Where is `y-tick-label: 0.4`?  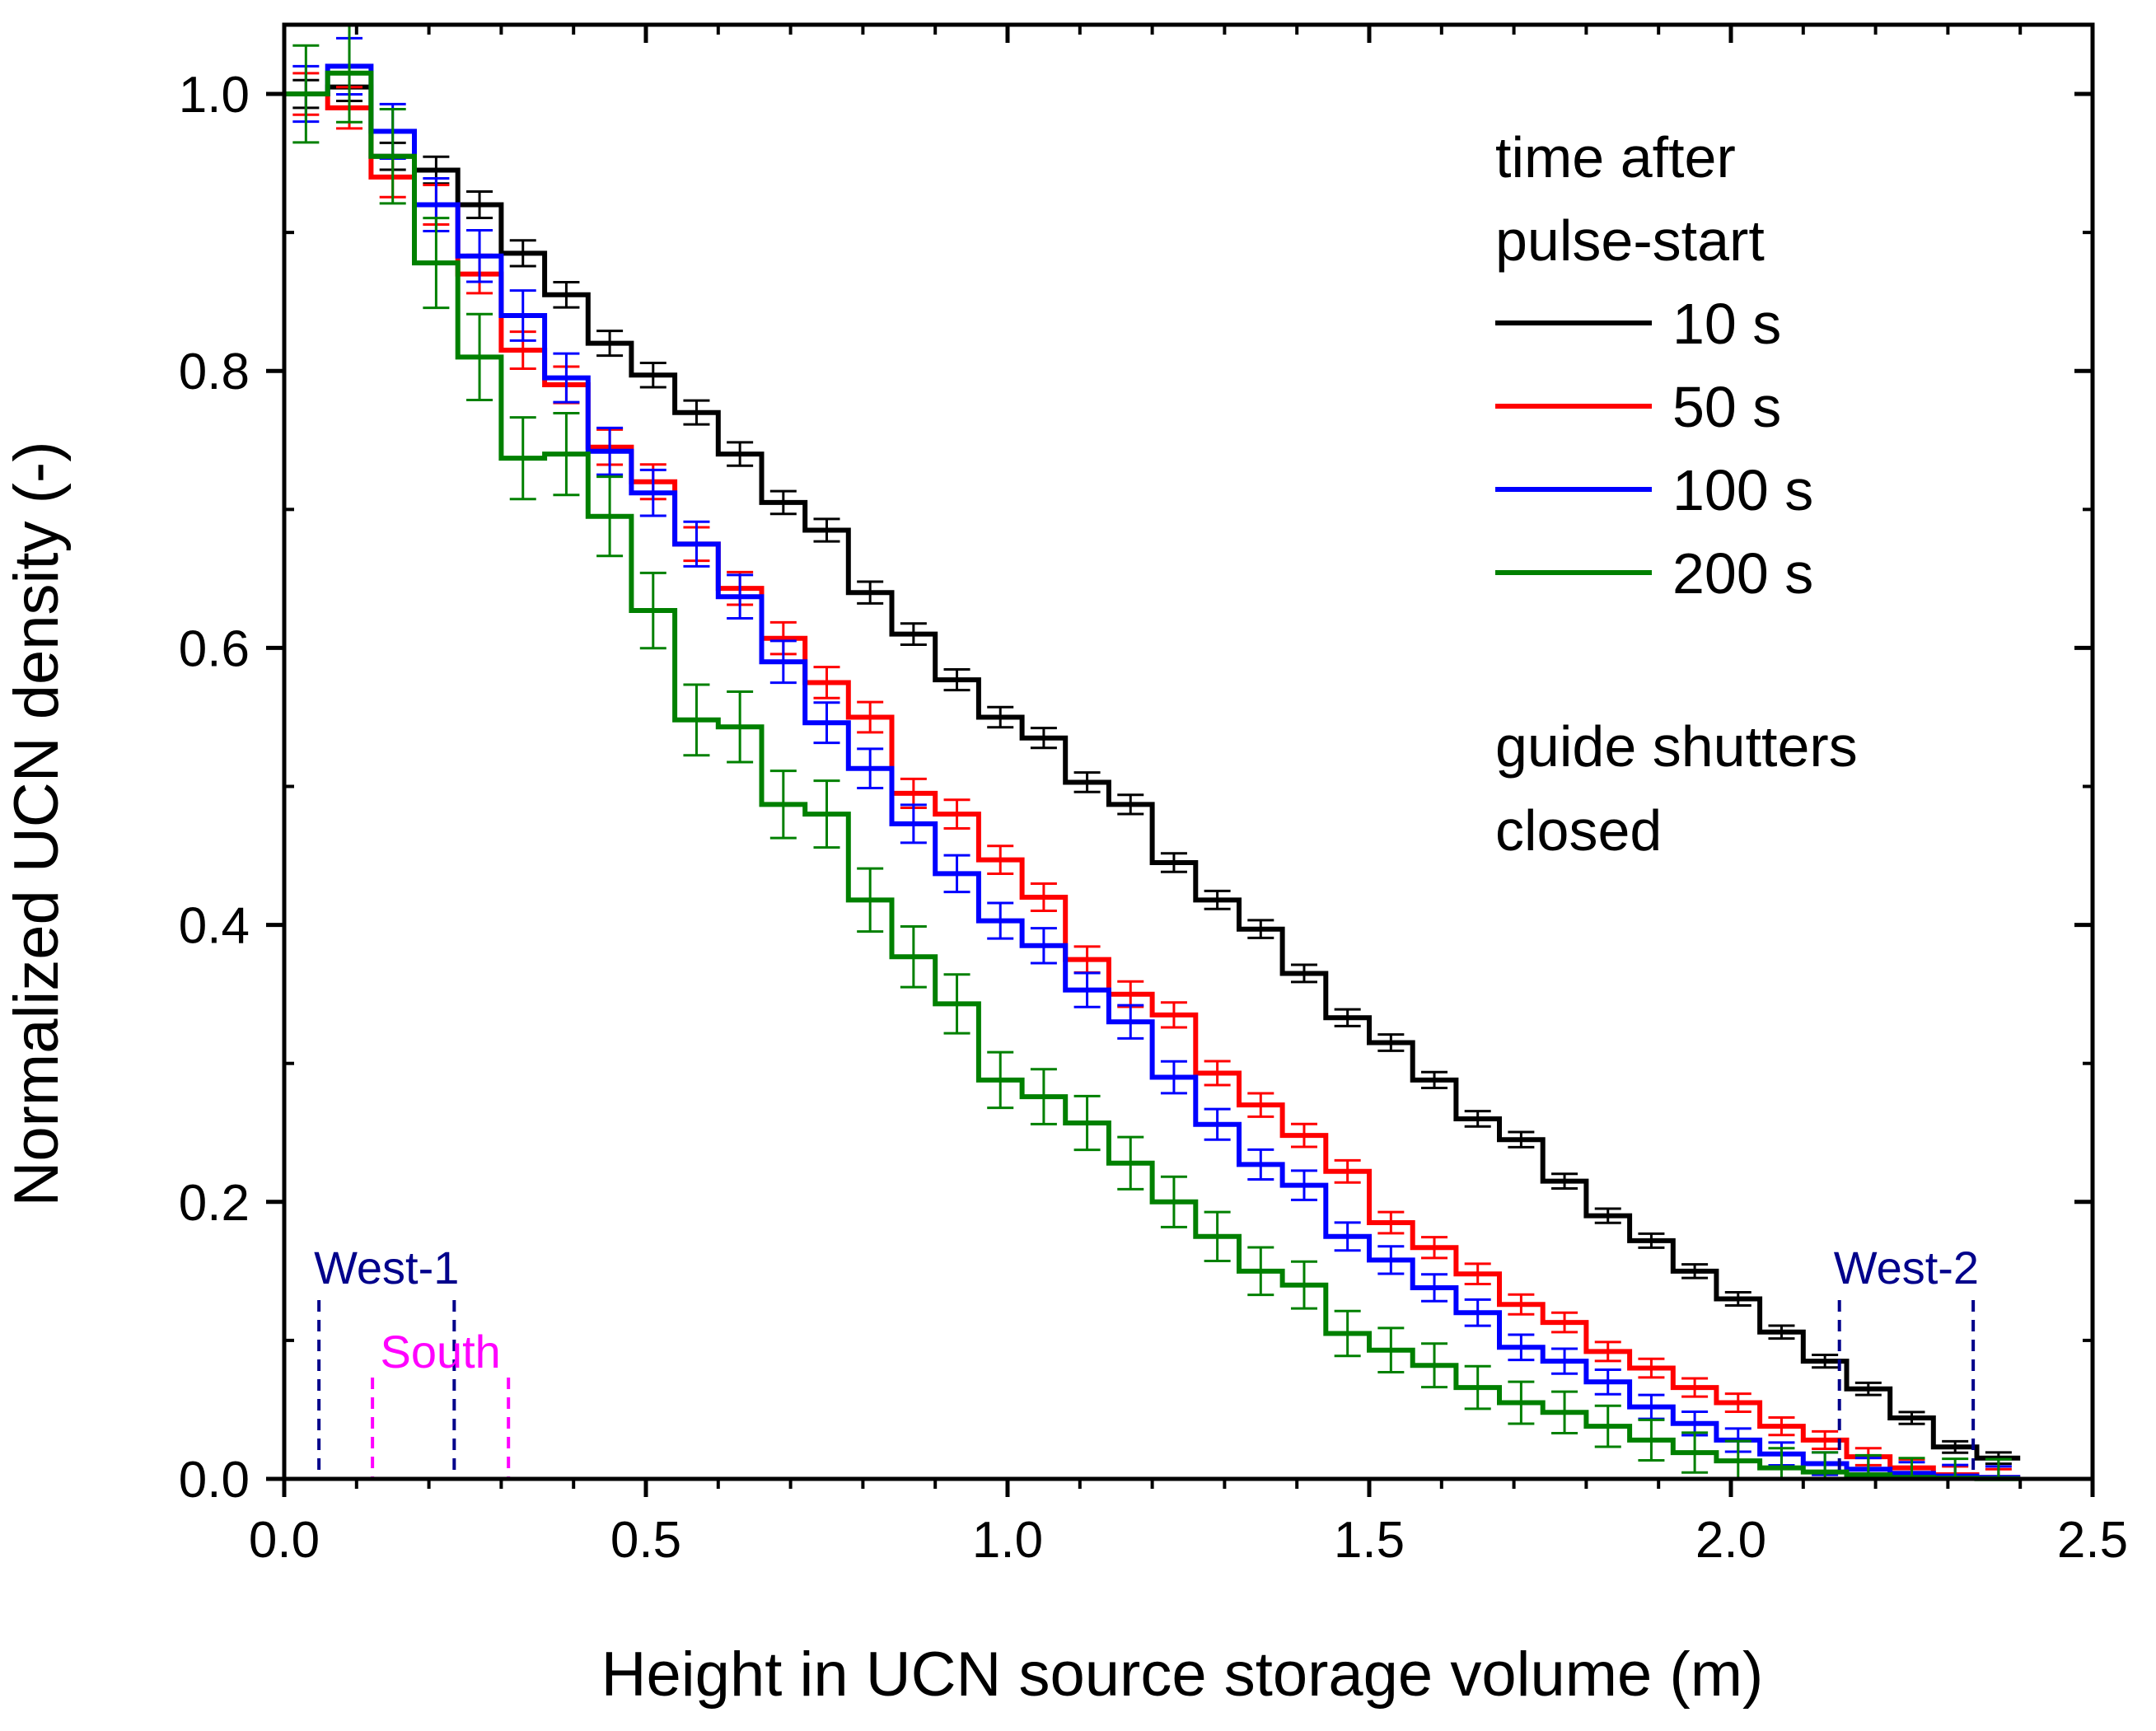
y-tick-label: 0.4 is located at coordinates (214, 926).